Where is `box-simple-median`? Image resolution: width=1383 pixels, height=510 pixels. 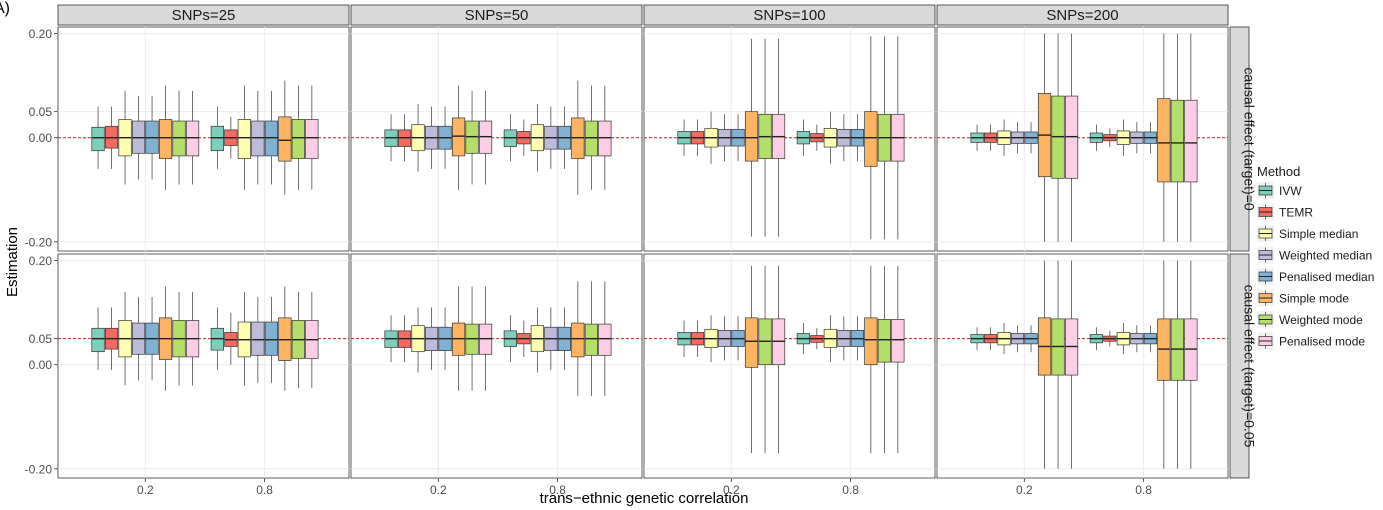
box-simple-median is located at coordinates (244, 139).